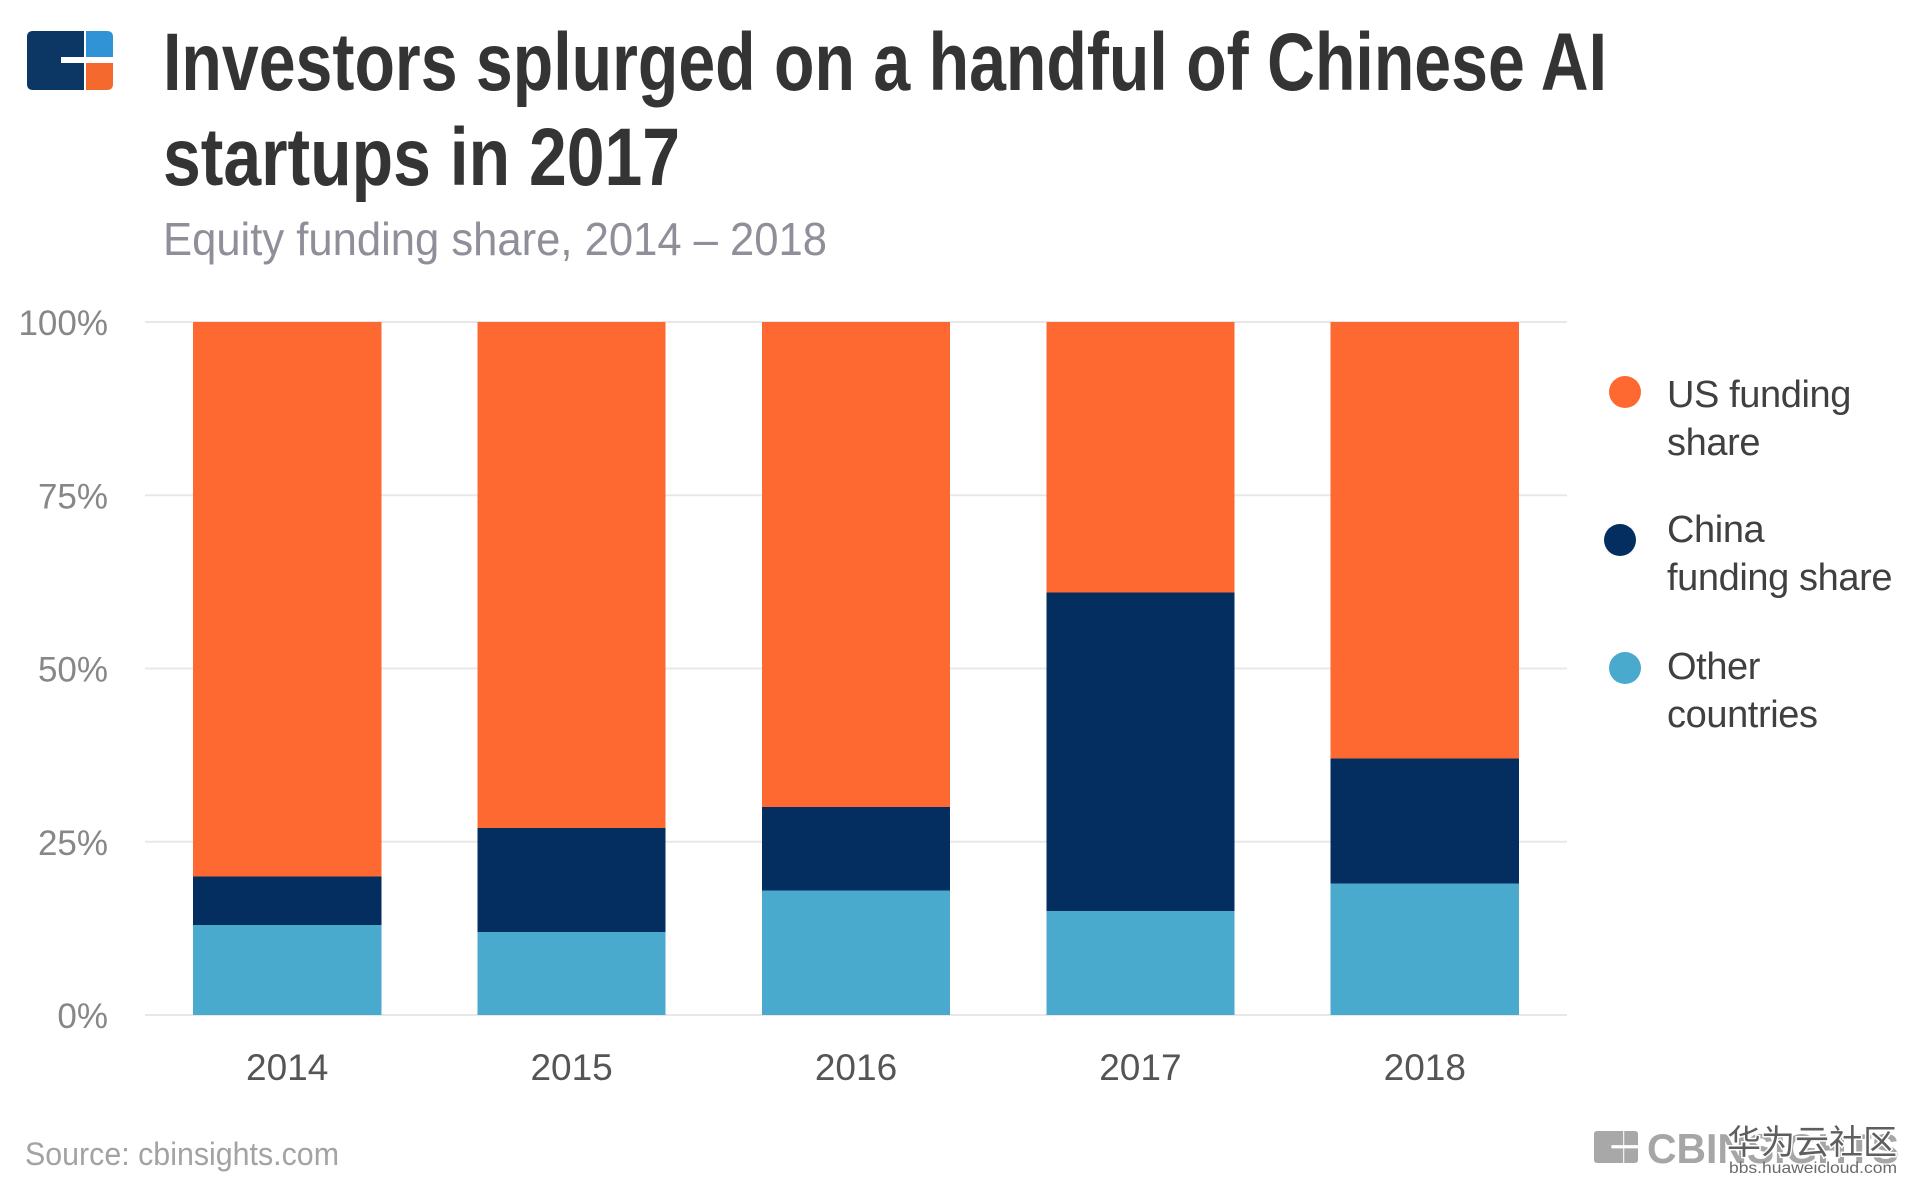 The height and width of the screenshot is (1197, 1917). I want to click on legend-label-line: share, so click(1713, 443).